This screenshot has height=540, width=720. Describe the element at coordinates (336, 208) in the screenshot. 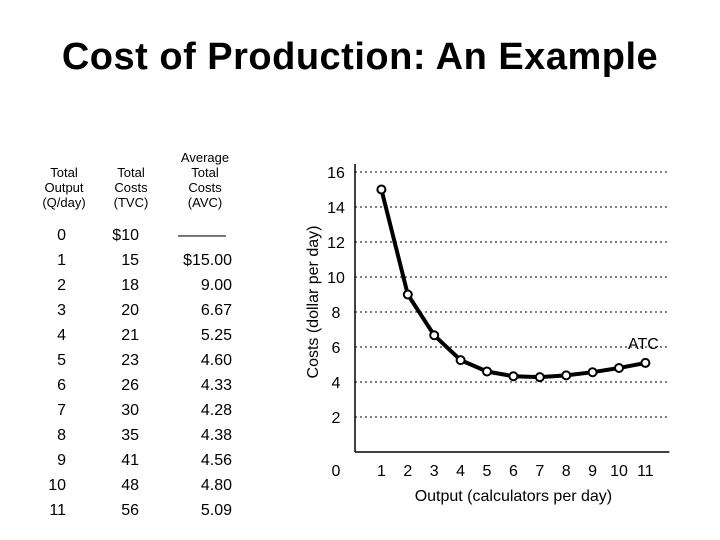

I see `y-tick-label: 14` at that location.